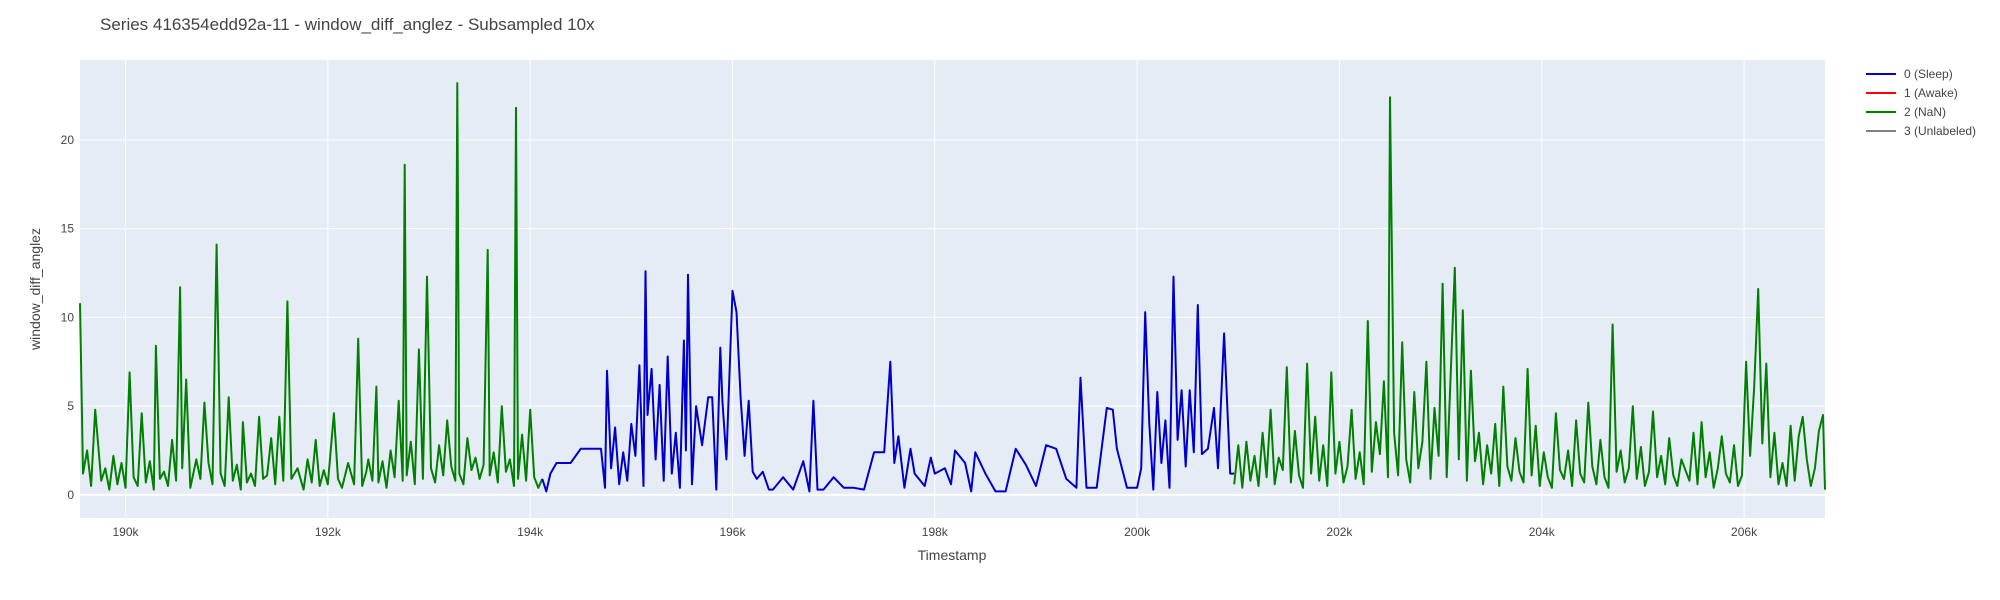 The height and width of the screenshot is (600, 2000). I want to click on y-tick-label: 0, so click(70, 495).